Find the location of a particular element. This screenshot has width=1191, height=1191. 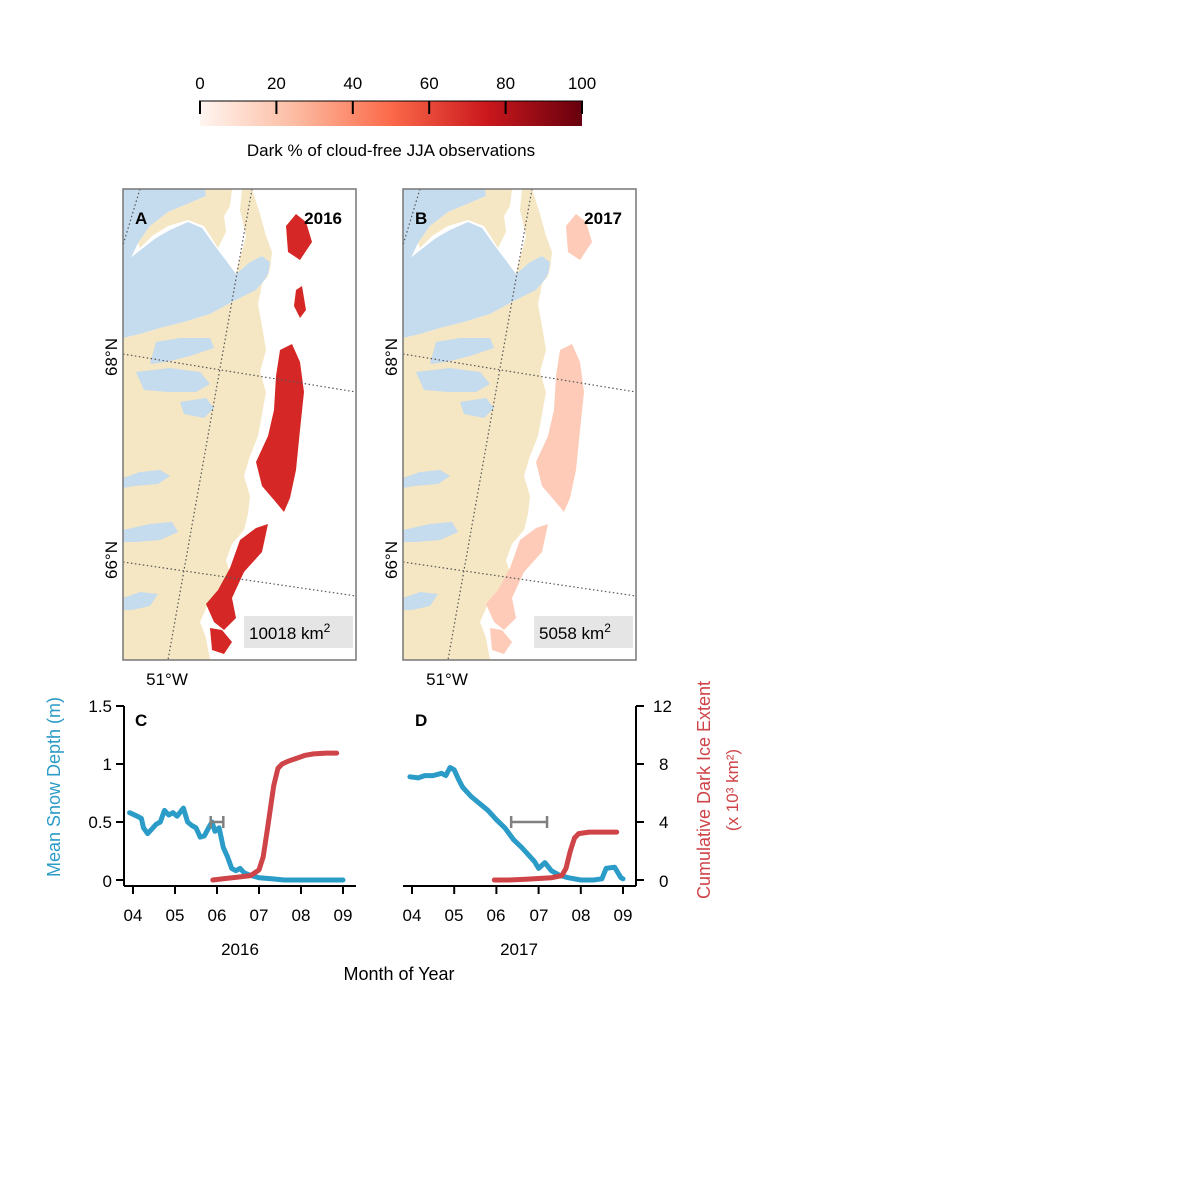

colorbar-tick-label: 60 is located at coordinates (429, 83).